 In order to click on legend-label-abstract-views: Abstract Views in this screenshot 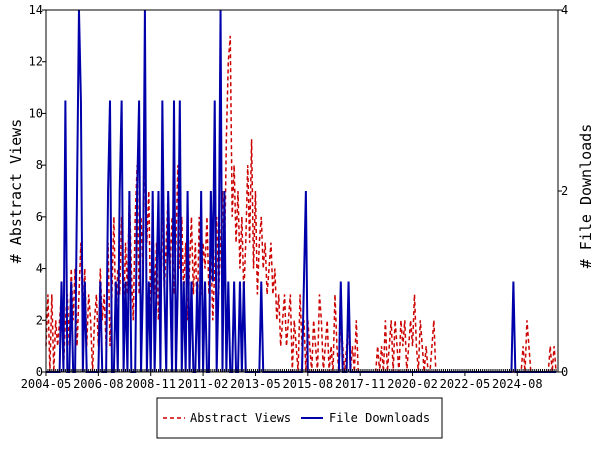, I will do `click(240, 418)`.